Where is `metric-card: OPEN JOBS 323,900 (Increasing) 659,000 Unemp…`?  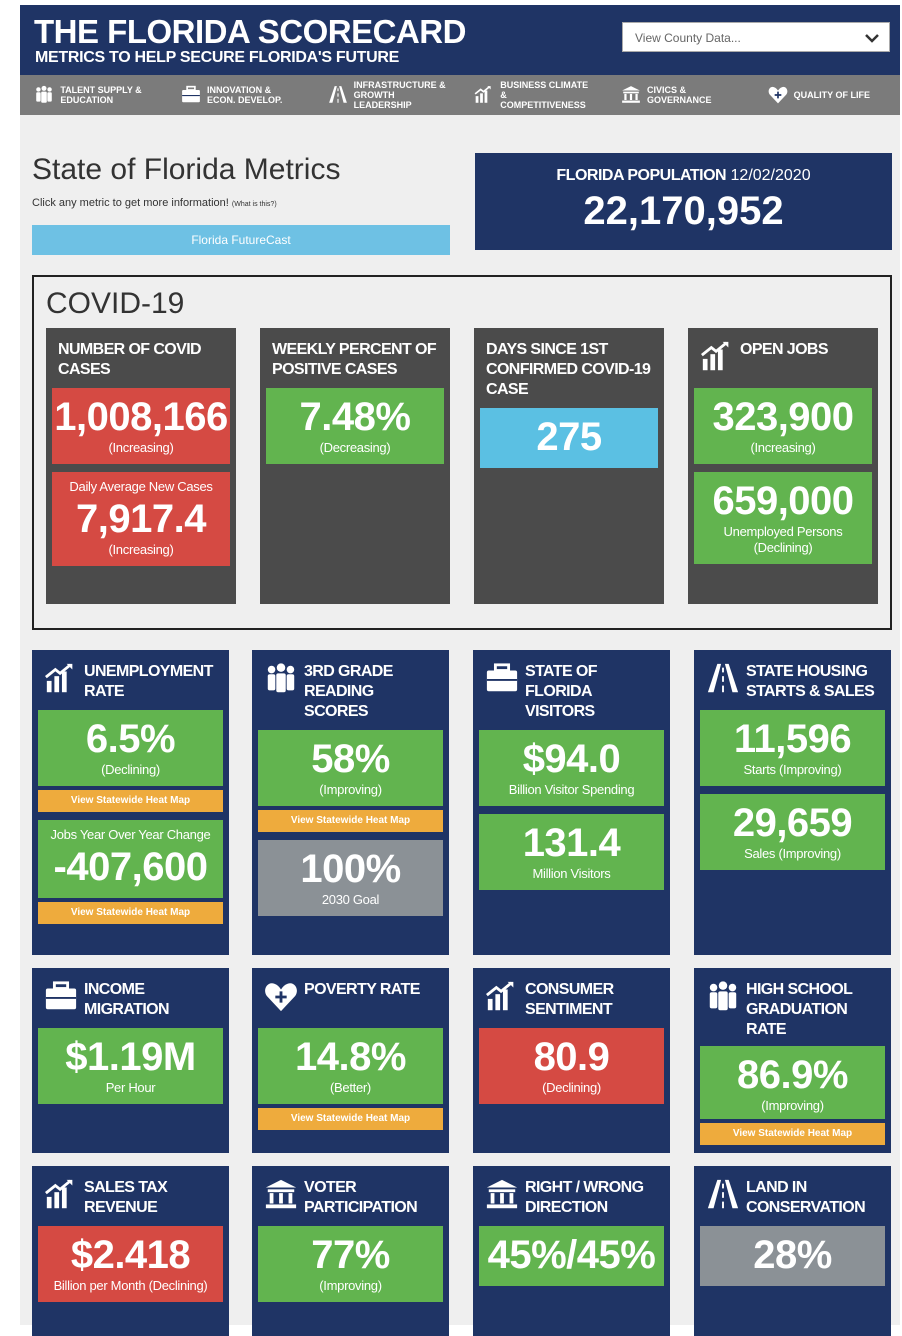 metric-card: OPEN JOBS 323,900 (Increasing) 659,000 Unemp… is located at coordinates (783, 466).